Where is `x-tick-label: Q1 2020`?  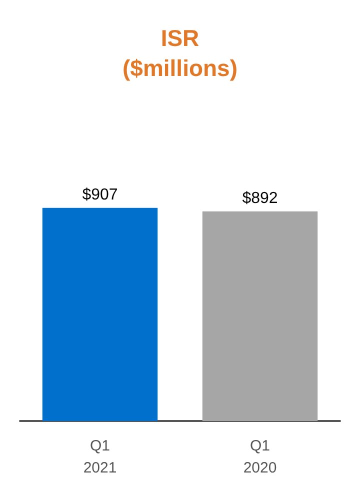 x-tick-label: Q1 2020 is located at coordinates (260, 457).